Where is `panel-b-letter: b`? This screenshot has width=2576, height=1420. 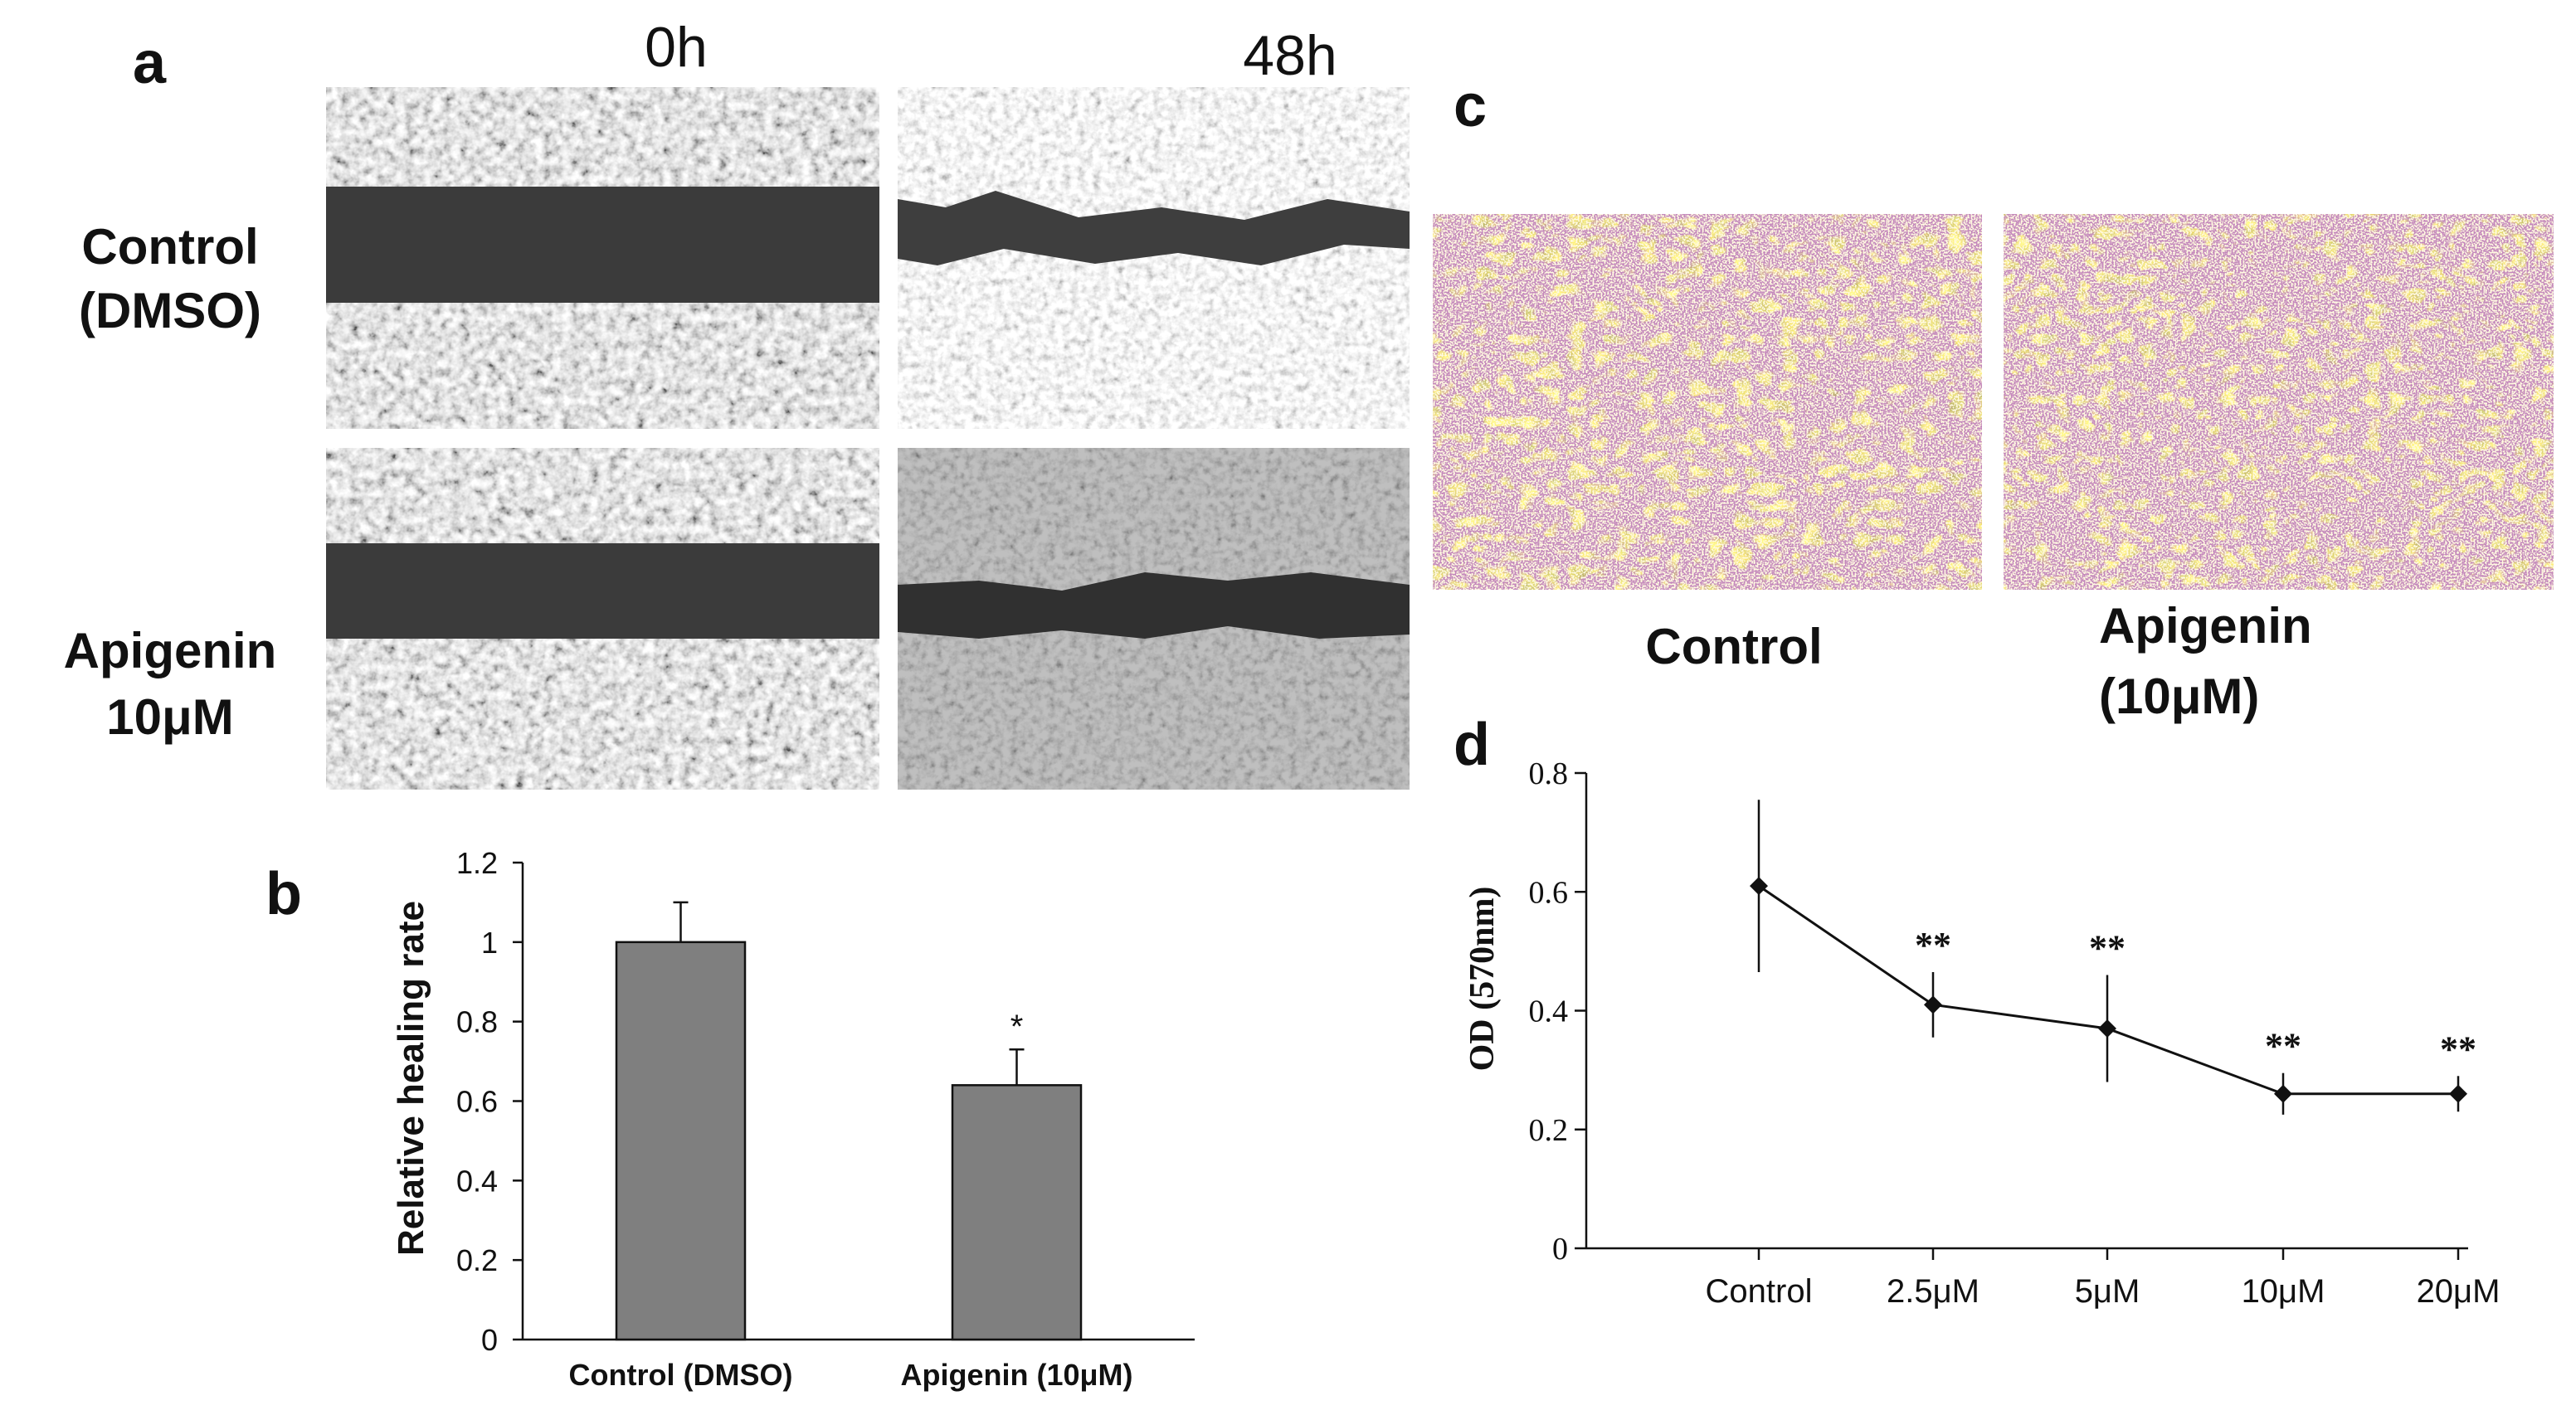 panel-b-letter: b is located at coordinates (283, 894).